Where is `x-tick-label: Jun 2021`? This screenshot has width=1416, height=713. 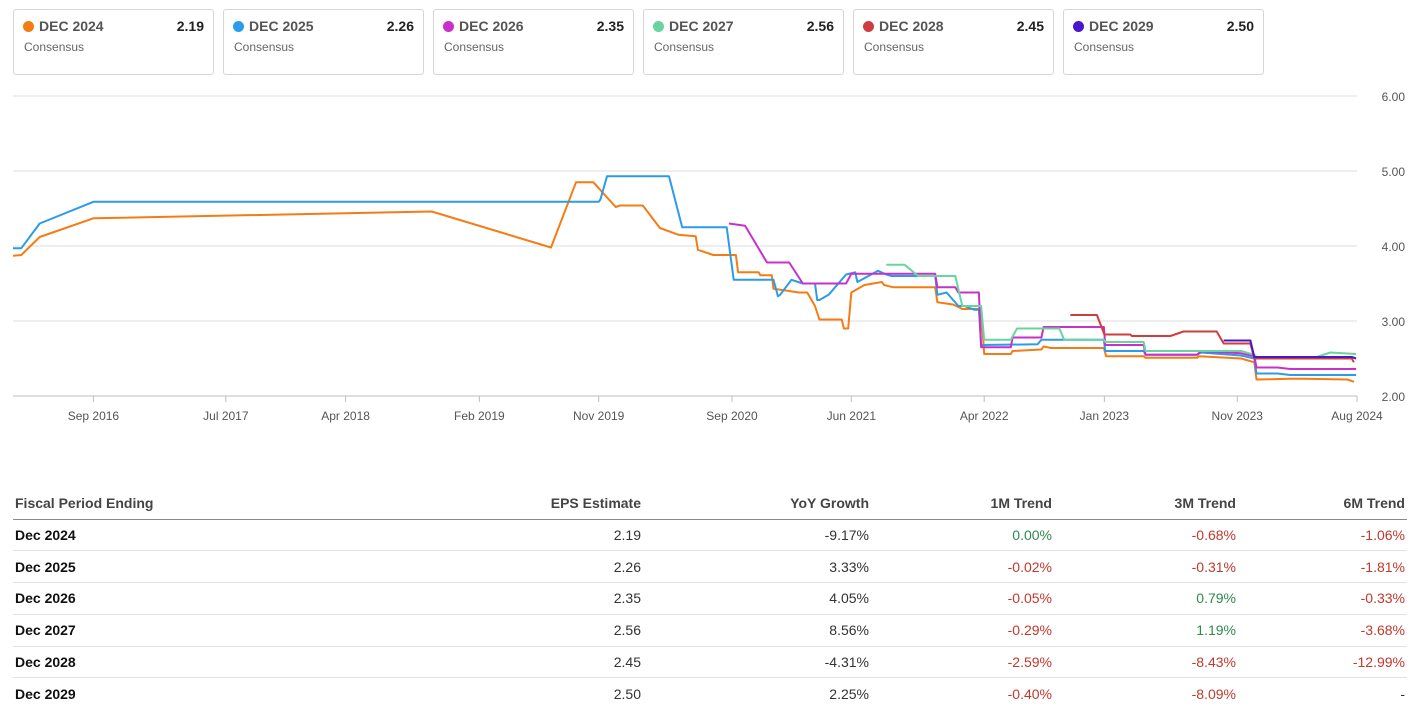
x-tick-label: Jun 2021 is located at coordinates (852, 416).